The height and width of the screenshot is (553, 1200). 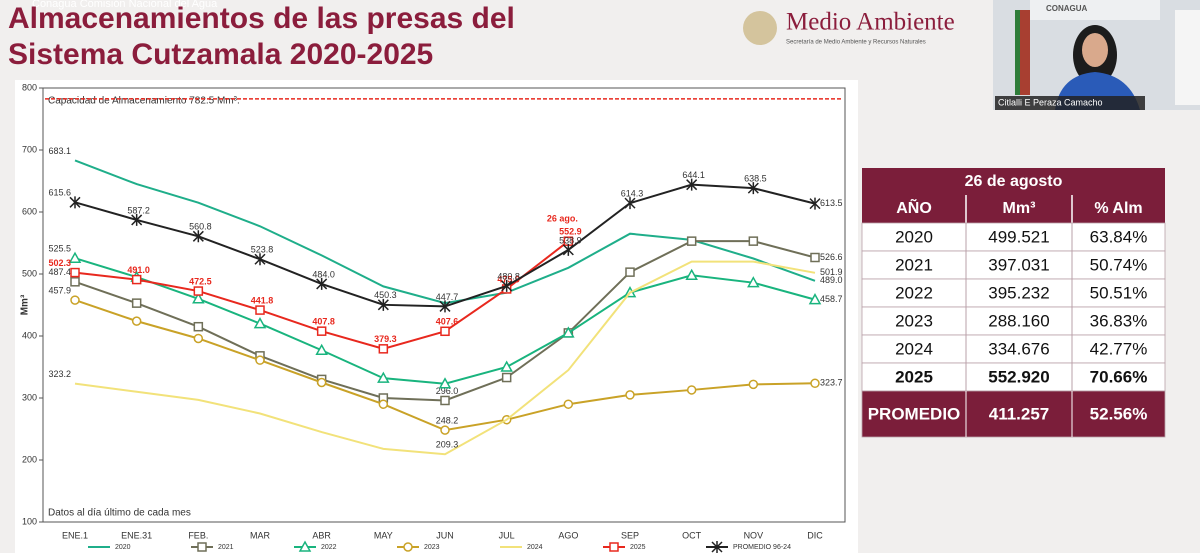 What do you see at coordinates (1118, 208) in the screenshot?
I see `table-header: % Alm` at bounding box center [1118, 208].